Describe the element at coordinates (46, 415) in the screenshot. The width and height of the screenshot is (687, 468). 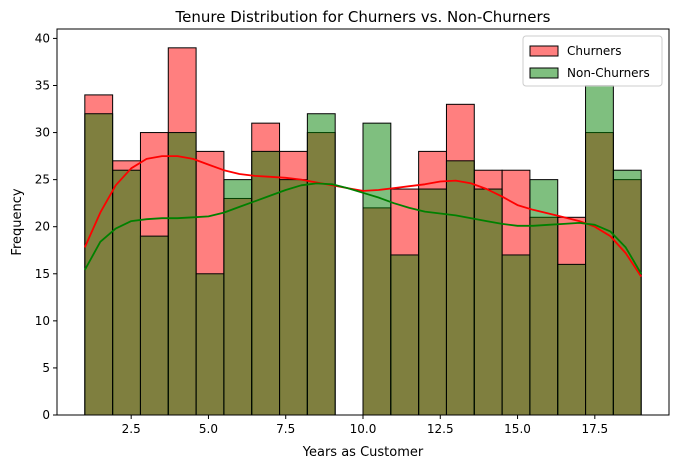
I see `y-tick-label: 0` at that location.